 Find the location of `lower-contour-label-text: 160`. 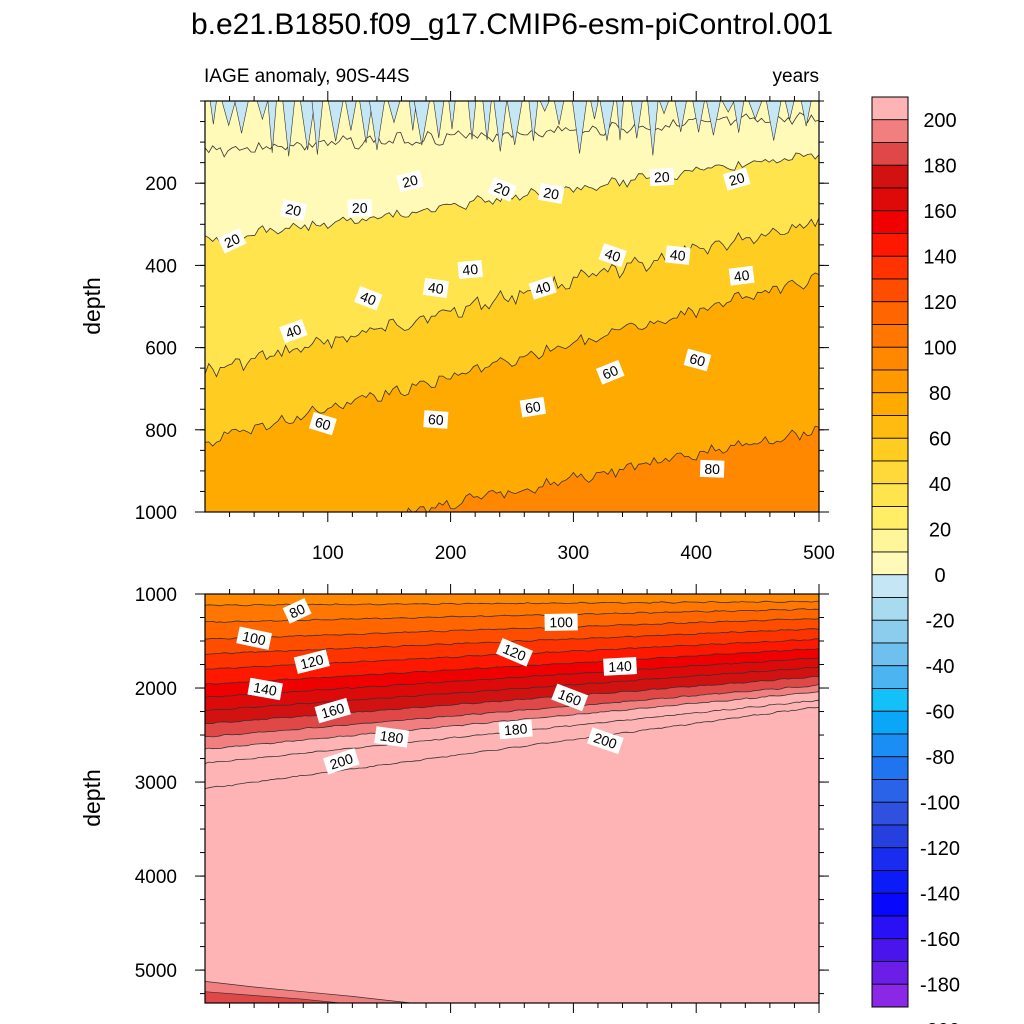

lower-contour-label-text: 160 is located at coordinates (570, 697).